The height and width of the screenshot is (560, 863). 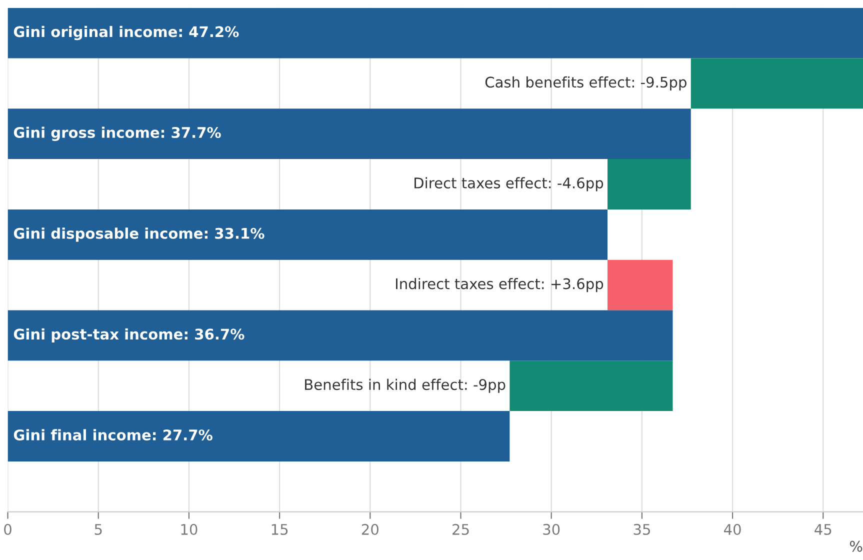 I want to click on data-label: Direct taxes effect: -4.6pp, so click(x=509, y=184).